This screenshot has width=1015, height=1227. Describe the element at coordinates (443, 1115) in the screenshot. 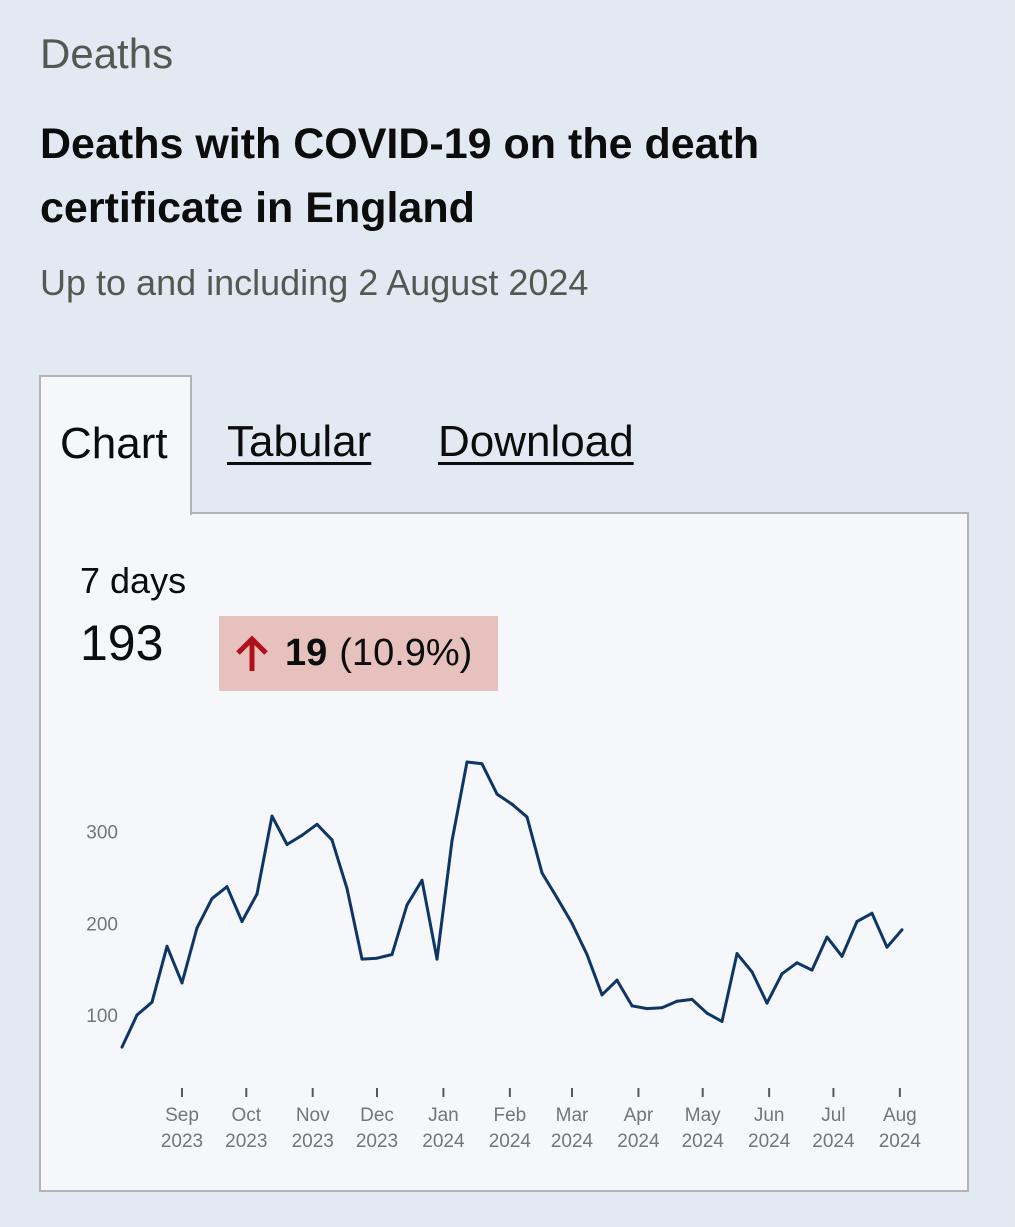

I see `x-tick-label: Jan` at that location.